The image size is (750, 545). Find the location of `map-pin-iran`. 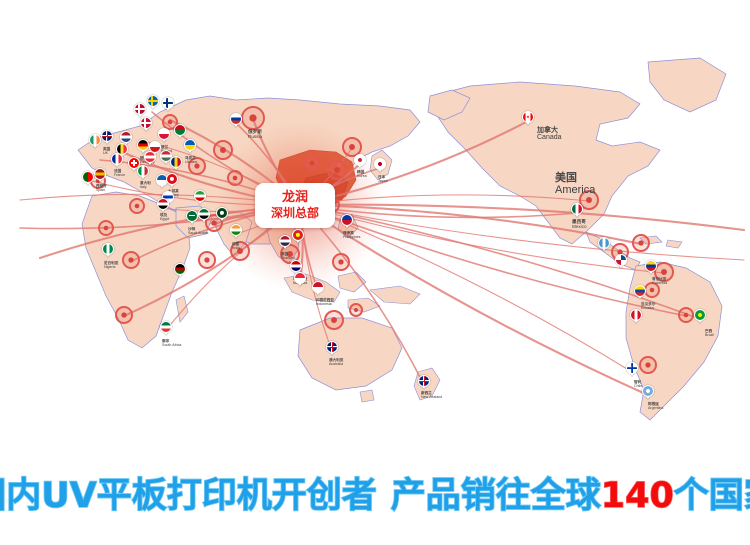

map-pin-iran is located at coordinates (200, 197).